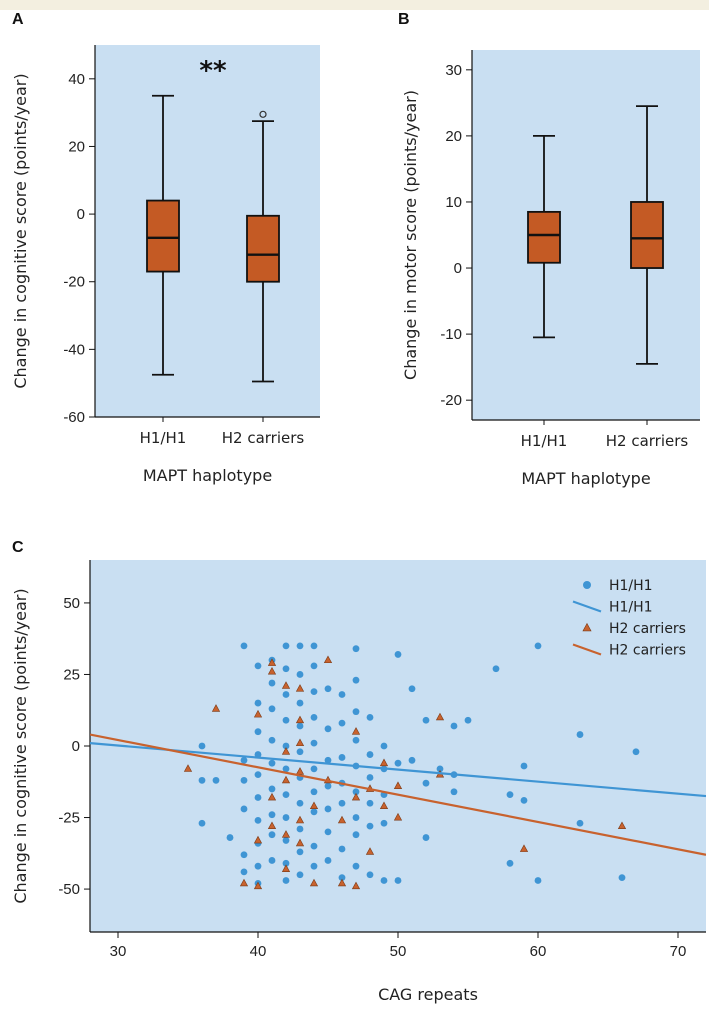  What do you see at coordinates (398, 770) in the screenshot?
I see `h1-regression-line` at bounding box center [398, 770].